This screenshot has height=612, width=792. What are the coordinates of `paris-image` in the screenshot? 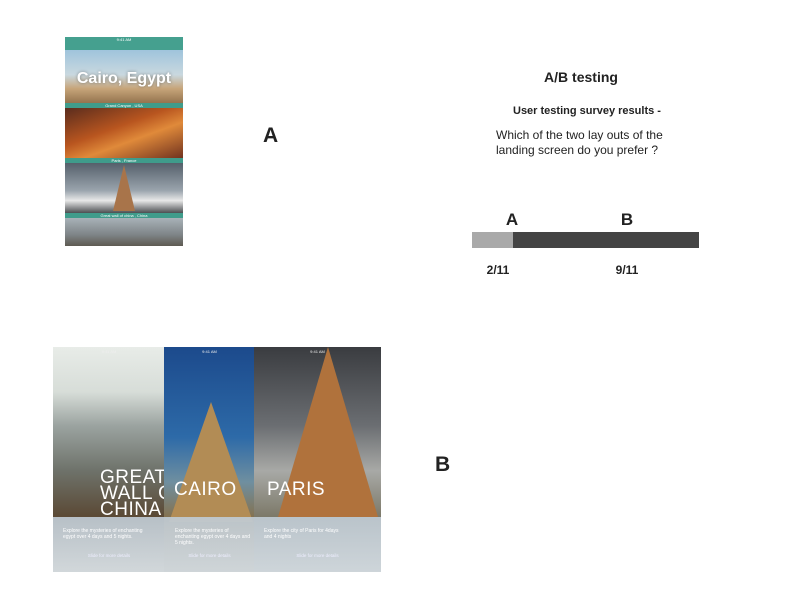 It's located at (124, 188).